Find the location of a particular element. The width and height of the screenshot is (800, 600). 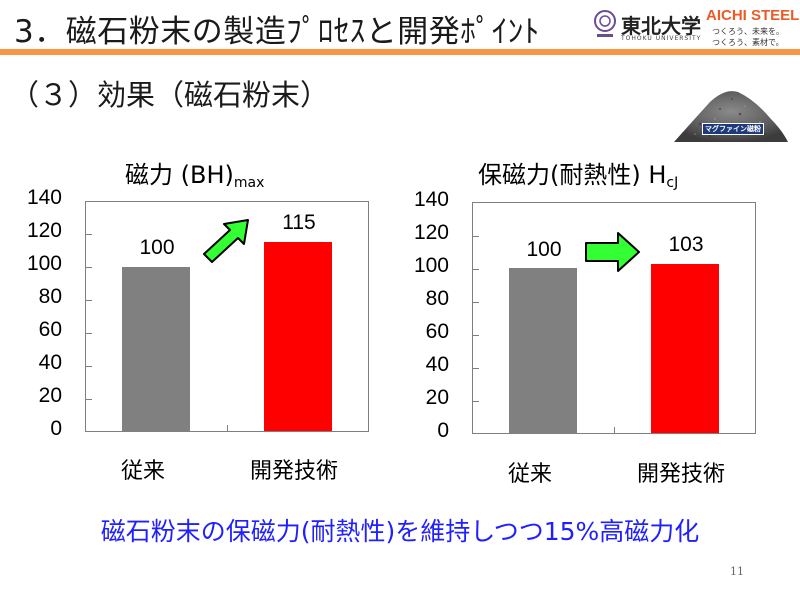

chart1-plot-area is located at coordinates (227, 316).